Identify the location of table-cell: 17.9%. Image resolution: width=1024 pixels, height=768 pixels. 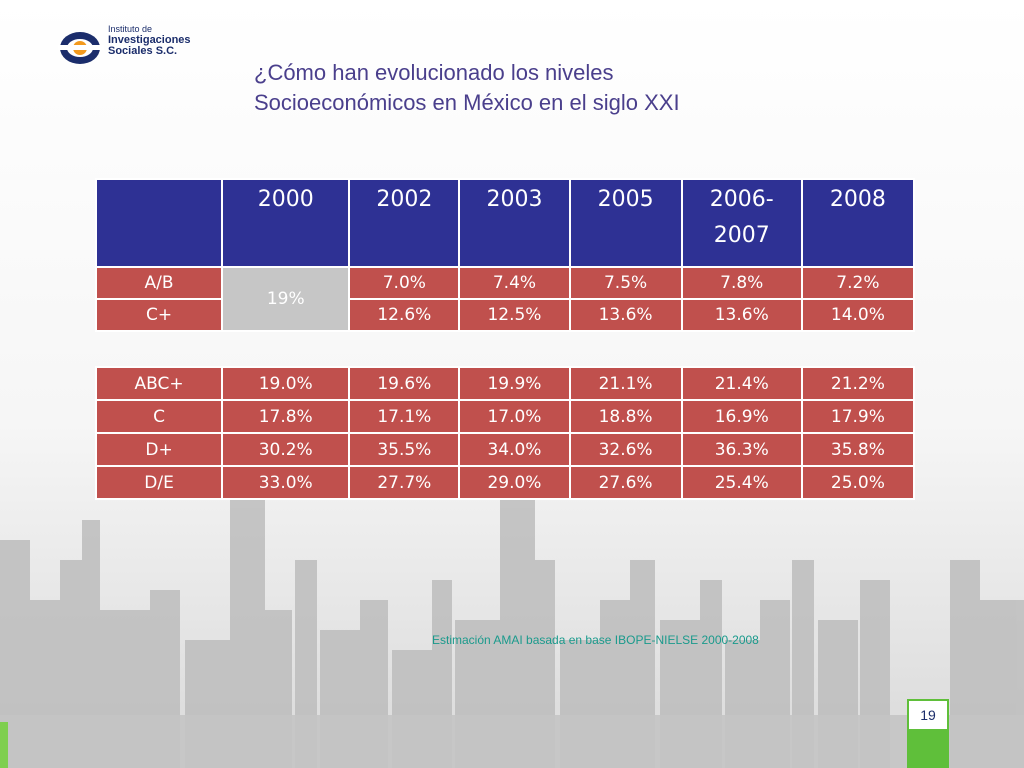
(858, 416).